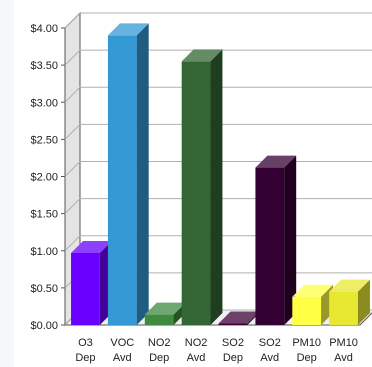 The width and height of the screenshot is (372, 367). Describe the element at coordinates (44, 66) in the screenshot. I see `y-tick-label: $3.50` at that location.